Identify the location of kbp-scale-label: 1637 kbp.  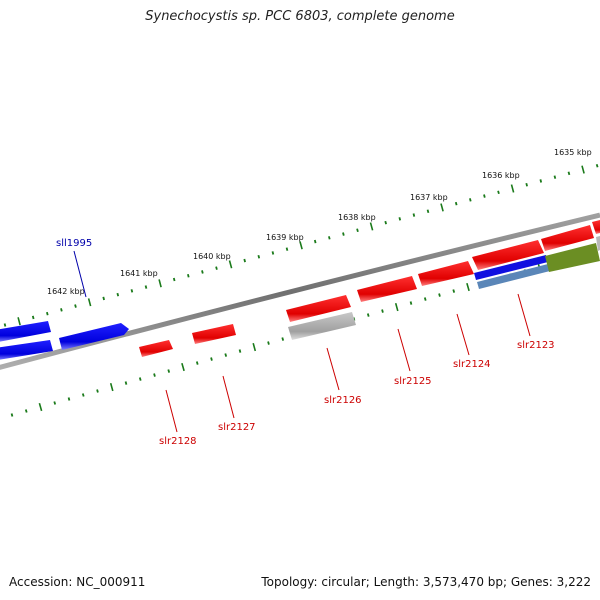
(429, 197).